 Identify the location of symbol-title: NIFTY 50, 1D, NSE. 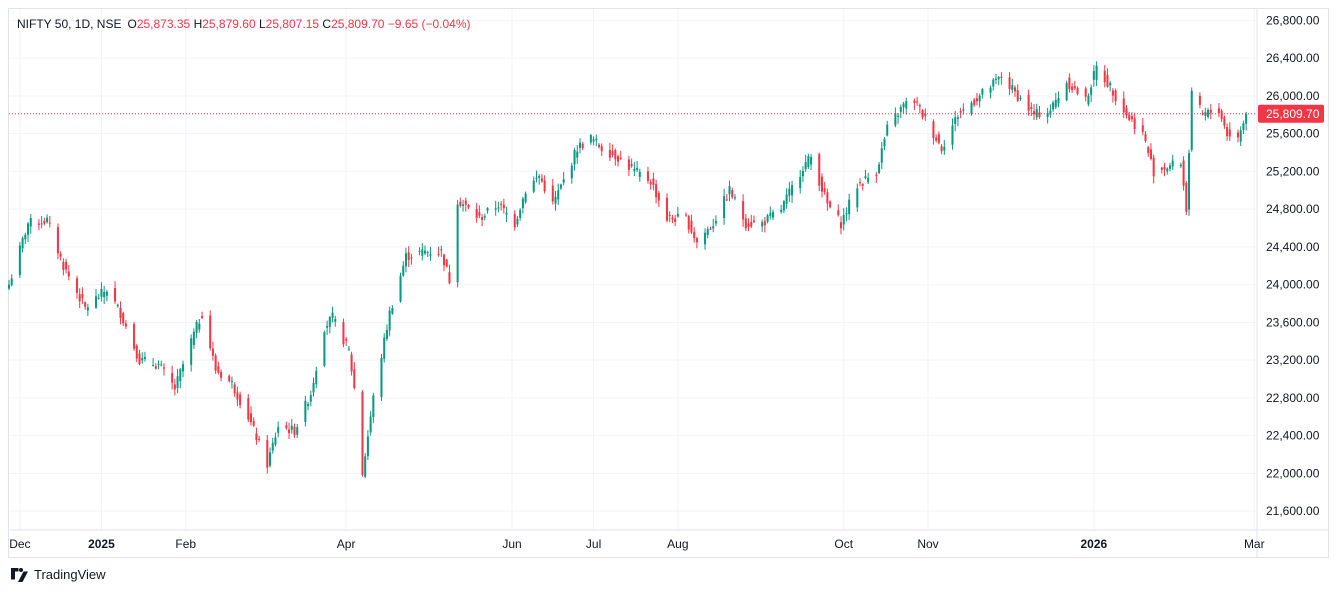
(69, 24).